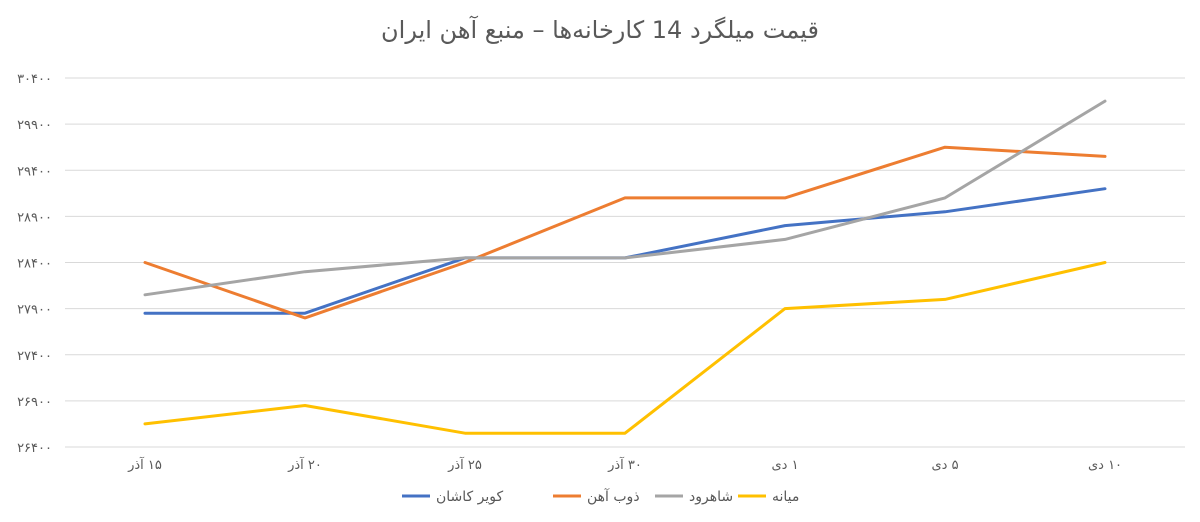  What do you see at coordinates (34, 356) in the screenshot?
I see `y-tick-label: ۲۷۴۰۰` at bounding box center [34, 356].